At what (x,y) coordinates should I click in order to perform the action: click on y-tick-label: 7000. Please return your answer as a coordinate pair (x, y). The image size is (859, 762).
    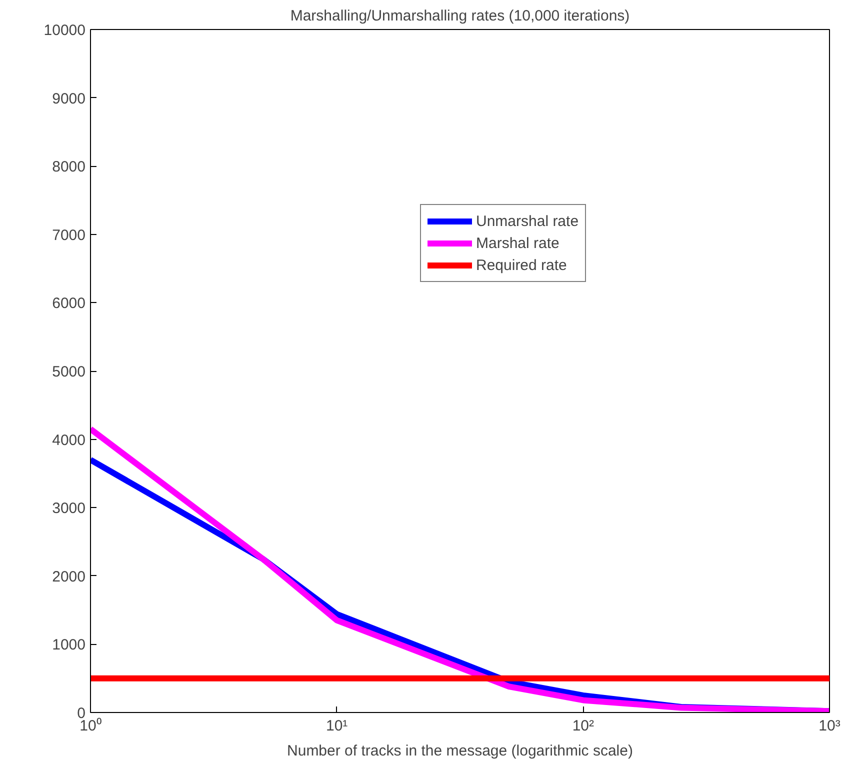
    Looking at the image, I should click on (69, 235).